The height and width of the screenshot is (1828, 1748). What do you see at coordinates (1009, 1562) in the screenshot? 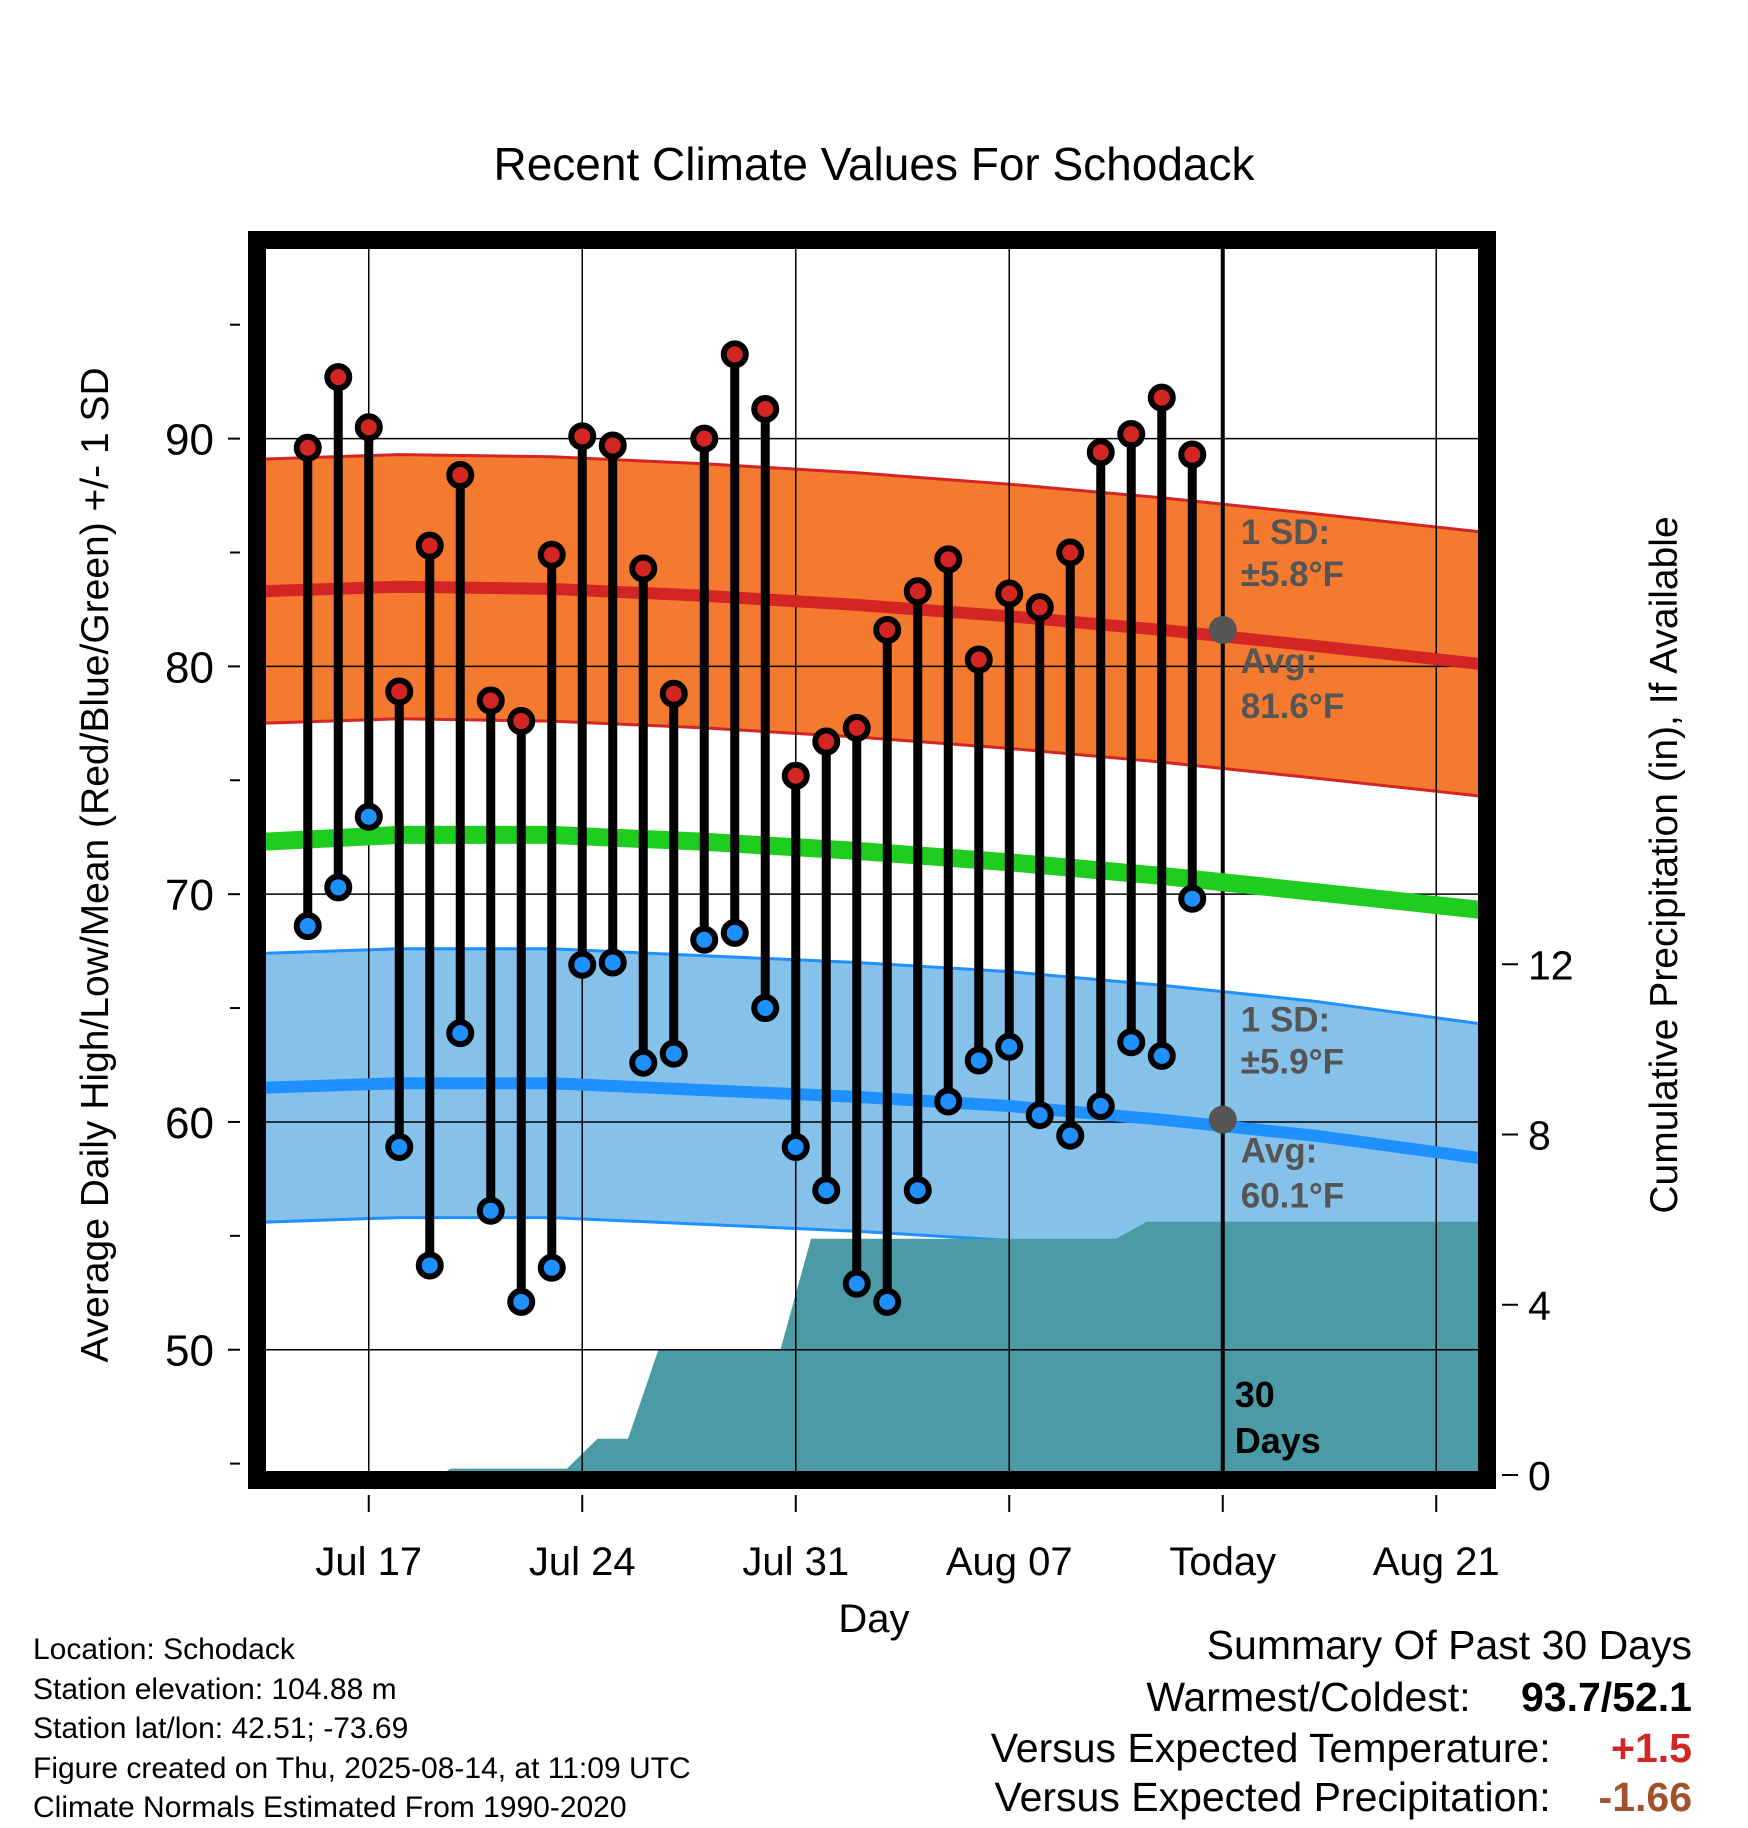
I see `x-tick-label-3: Aug 07` at bounding box center [1009, 1562].